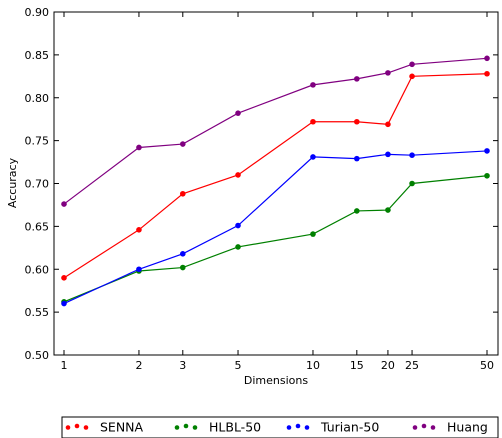 This screenshot has height=438, width=502. I want to click on x-tick-label: 2, so click(138, 365).